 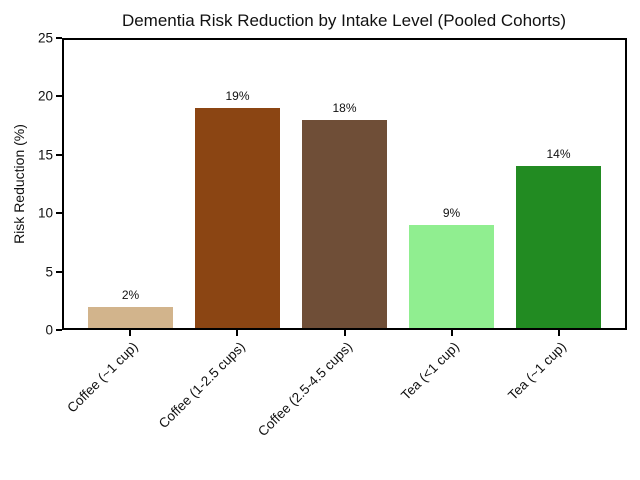 What do you see at coordinates (130, 294) in the screenshot?
I see `bar-value-label: 2%` at bounding box center [130, 294].